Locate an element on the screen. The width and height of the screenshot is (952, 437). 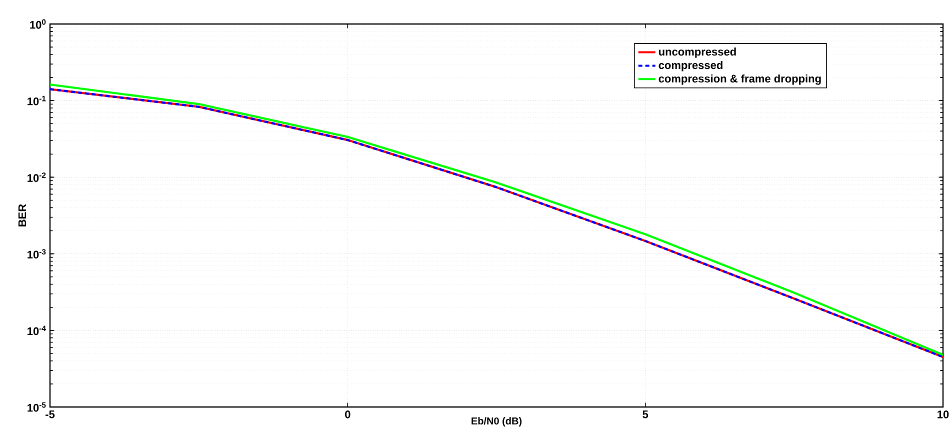
x-tick-label: 10 is located at coordinates (943, 414).